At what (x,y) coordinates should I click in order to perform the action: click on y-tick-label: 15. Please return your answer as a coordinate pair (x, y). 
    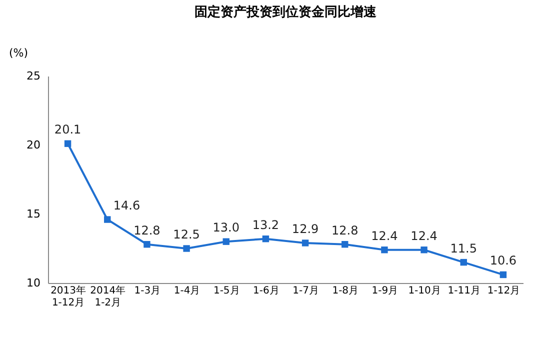
    Looking at the image, I should click on (33, 214).